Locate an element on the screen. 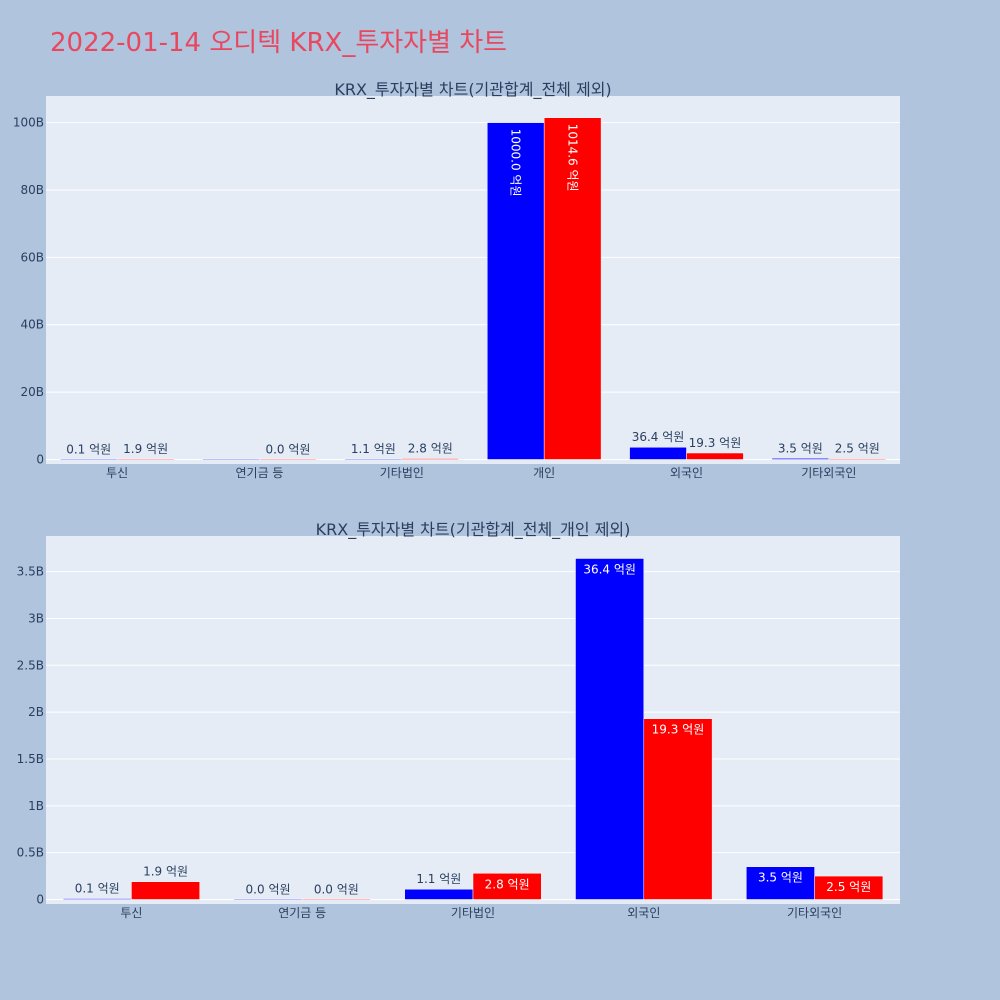  chart-title: KRX_투자자별 차트(기관합계_전체_개인 제외) is located at coordinates (473, 530).